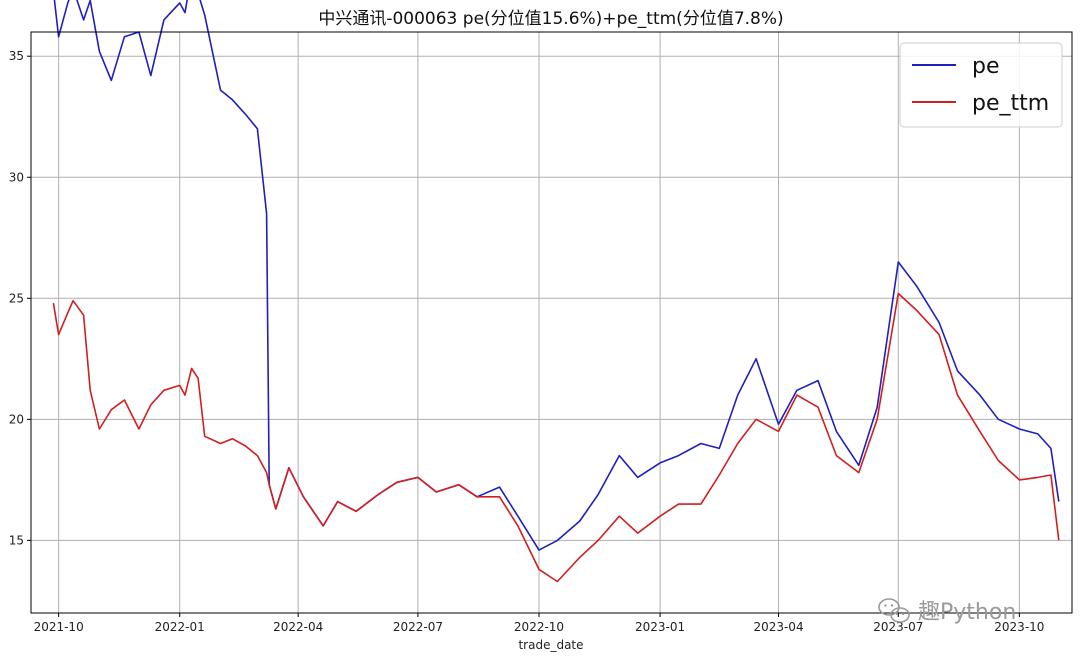 Image resolution: width=1080 pixels, height=661 pixels. What do you see at coordinates (967, 612) in the screenshot?
I see `watermark-text: 趣Python` at bounding box center [967, 612].